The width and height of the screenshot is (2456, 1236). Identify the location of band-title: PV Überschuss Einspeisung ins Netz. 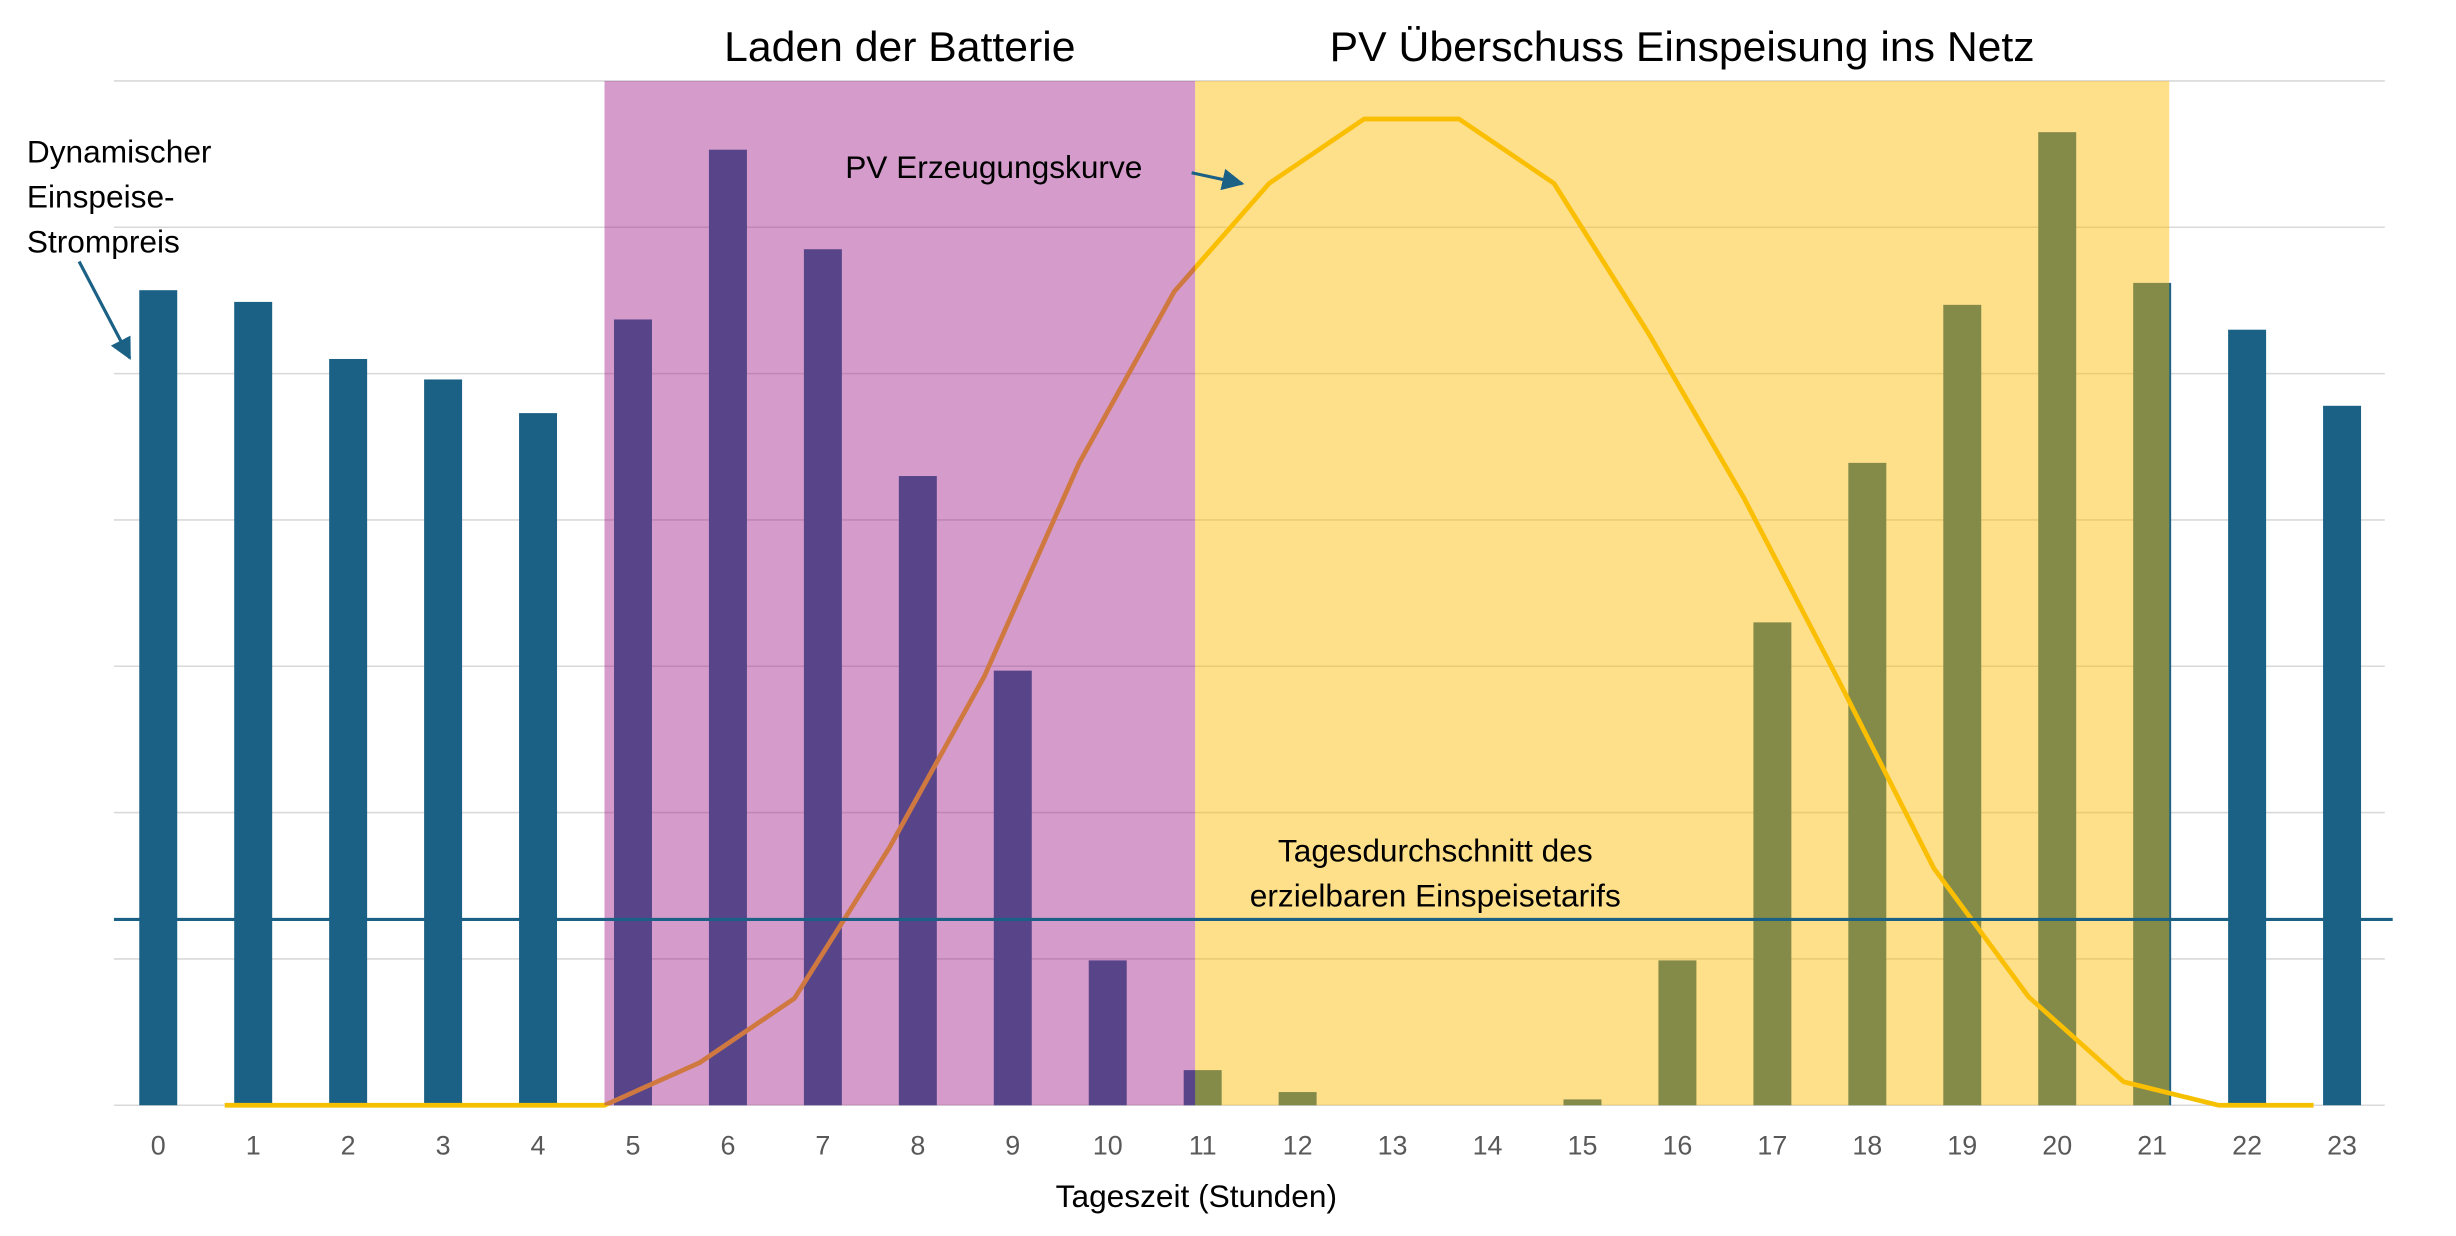
(1682, 46).